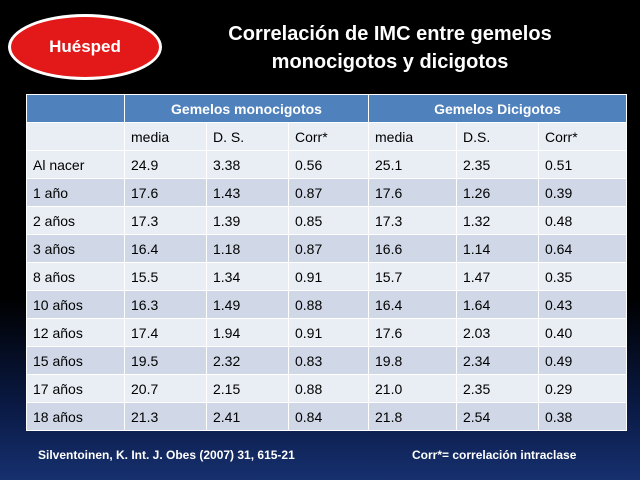  I want to click on table-row: 15 años 19.5 2.32 0.83 19.8 2.34 0.49, so click(327, 360).